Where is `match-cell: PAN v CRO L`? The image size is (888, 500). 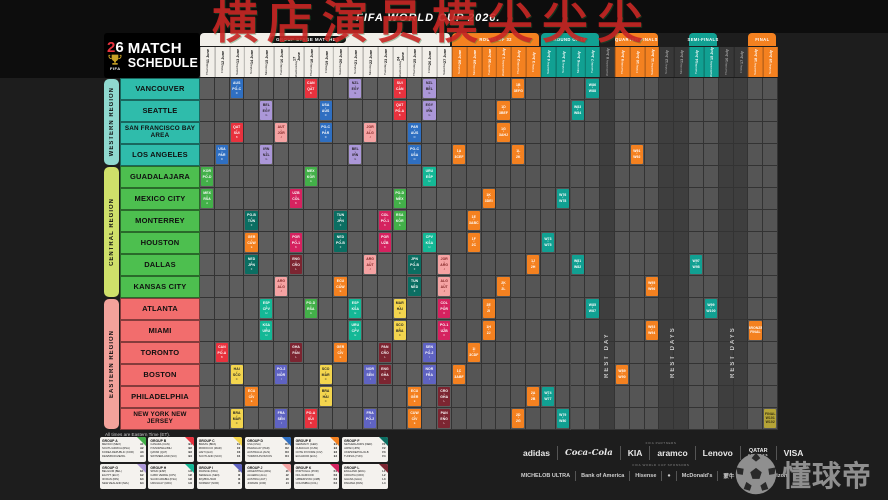
match-cell: PAN v CRO L is located at coordinates (385, 353).